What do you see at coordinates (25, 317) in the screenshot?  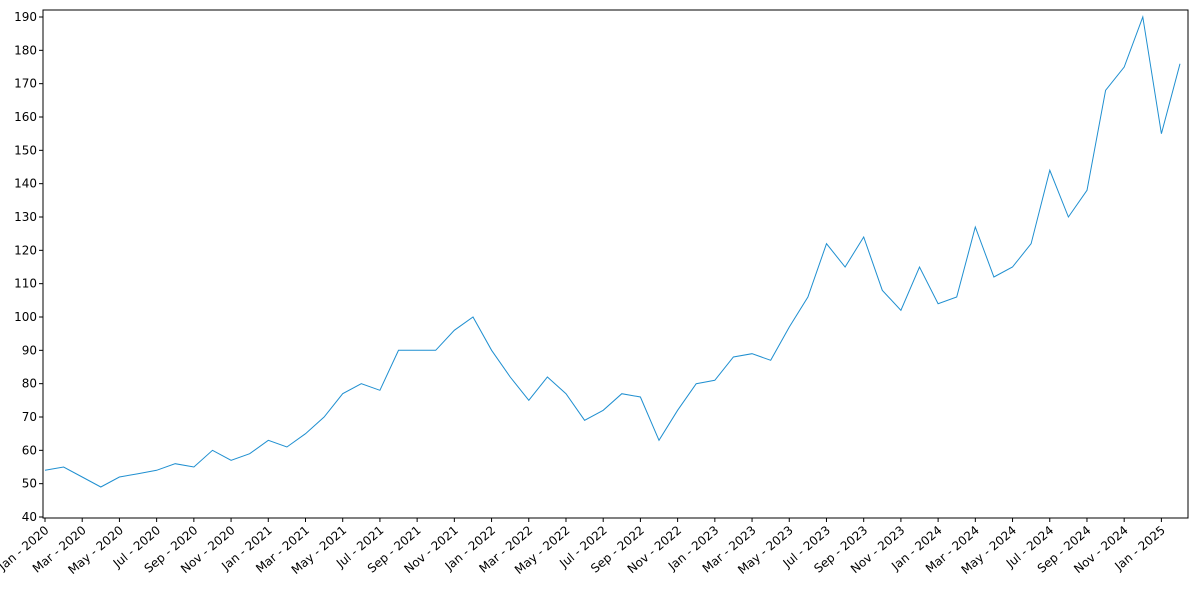 I see `y-tick-label: 100` at bounding box center [25, 317].